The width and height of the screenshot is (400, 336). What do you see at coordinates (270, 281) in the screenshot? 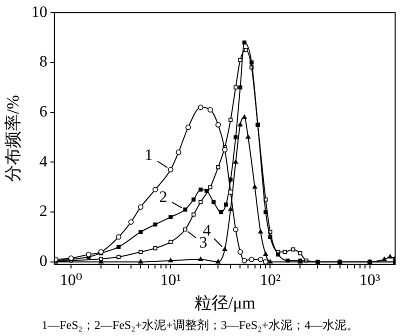
I see `x-tick-label: 10²` at bounding box center [270, 281].